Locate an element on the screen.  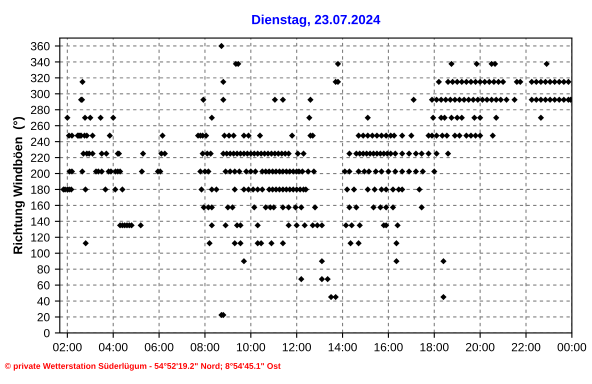
x-tick-label: 12:00 is located at coordinates (296, 347).